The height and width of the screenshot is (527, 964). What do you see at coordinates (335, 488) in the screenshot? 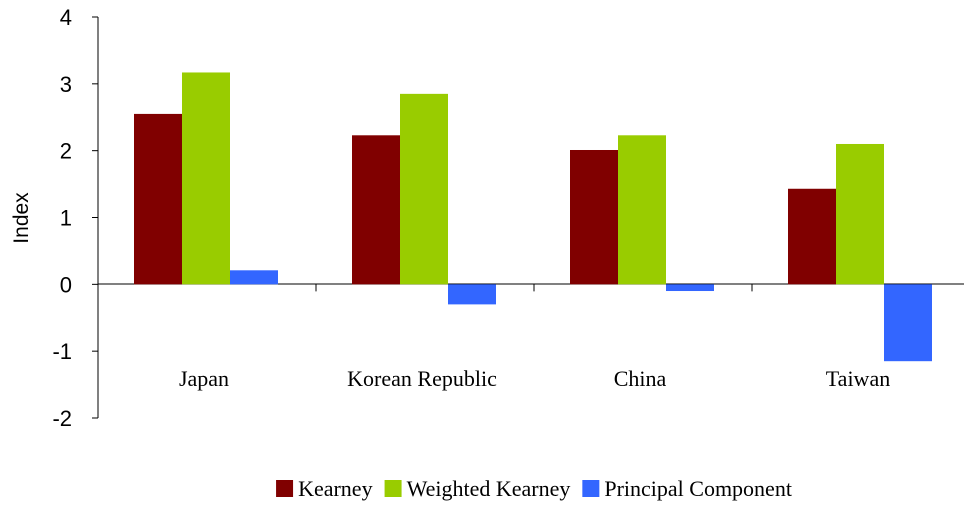
I see `legend-label: Kearney` at bounding box center [335, 488].